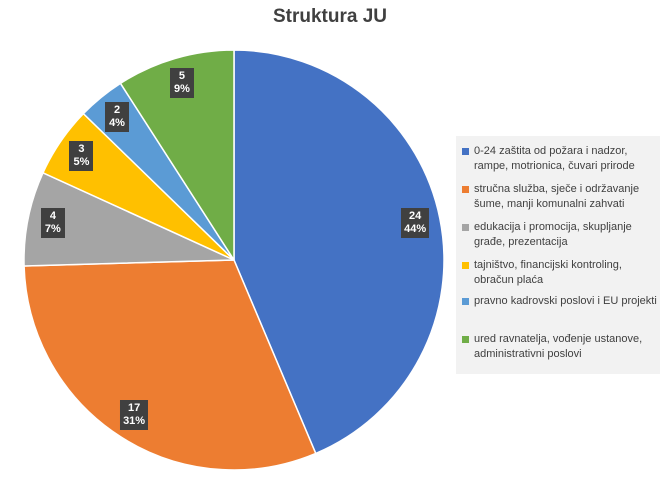 The width and height of the screenshot is (660, 488). I want to click on slice-percent: 44%, so click(415, 229).